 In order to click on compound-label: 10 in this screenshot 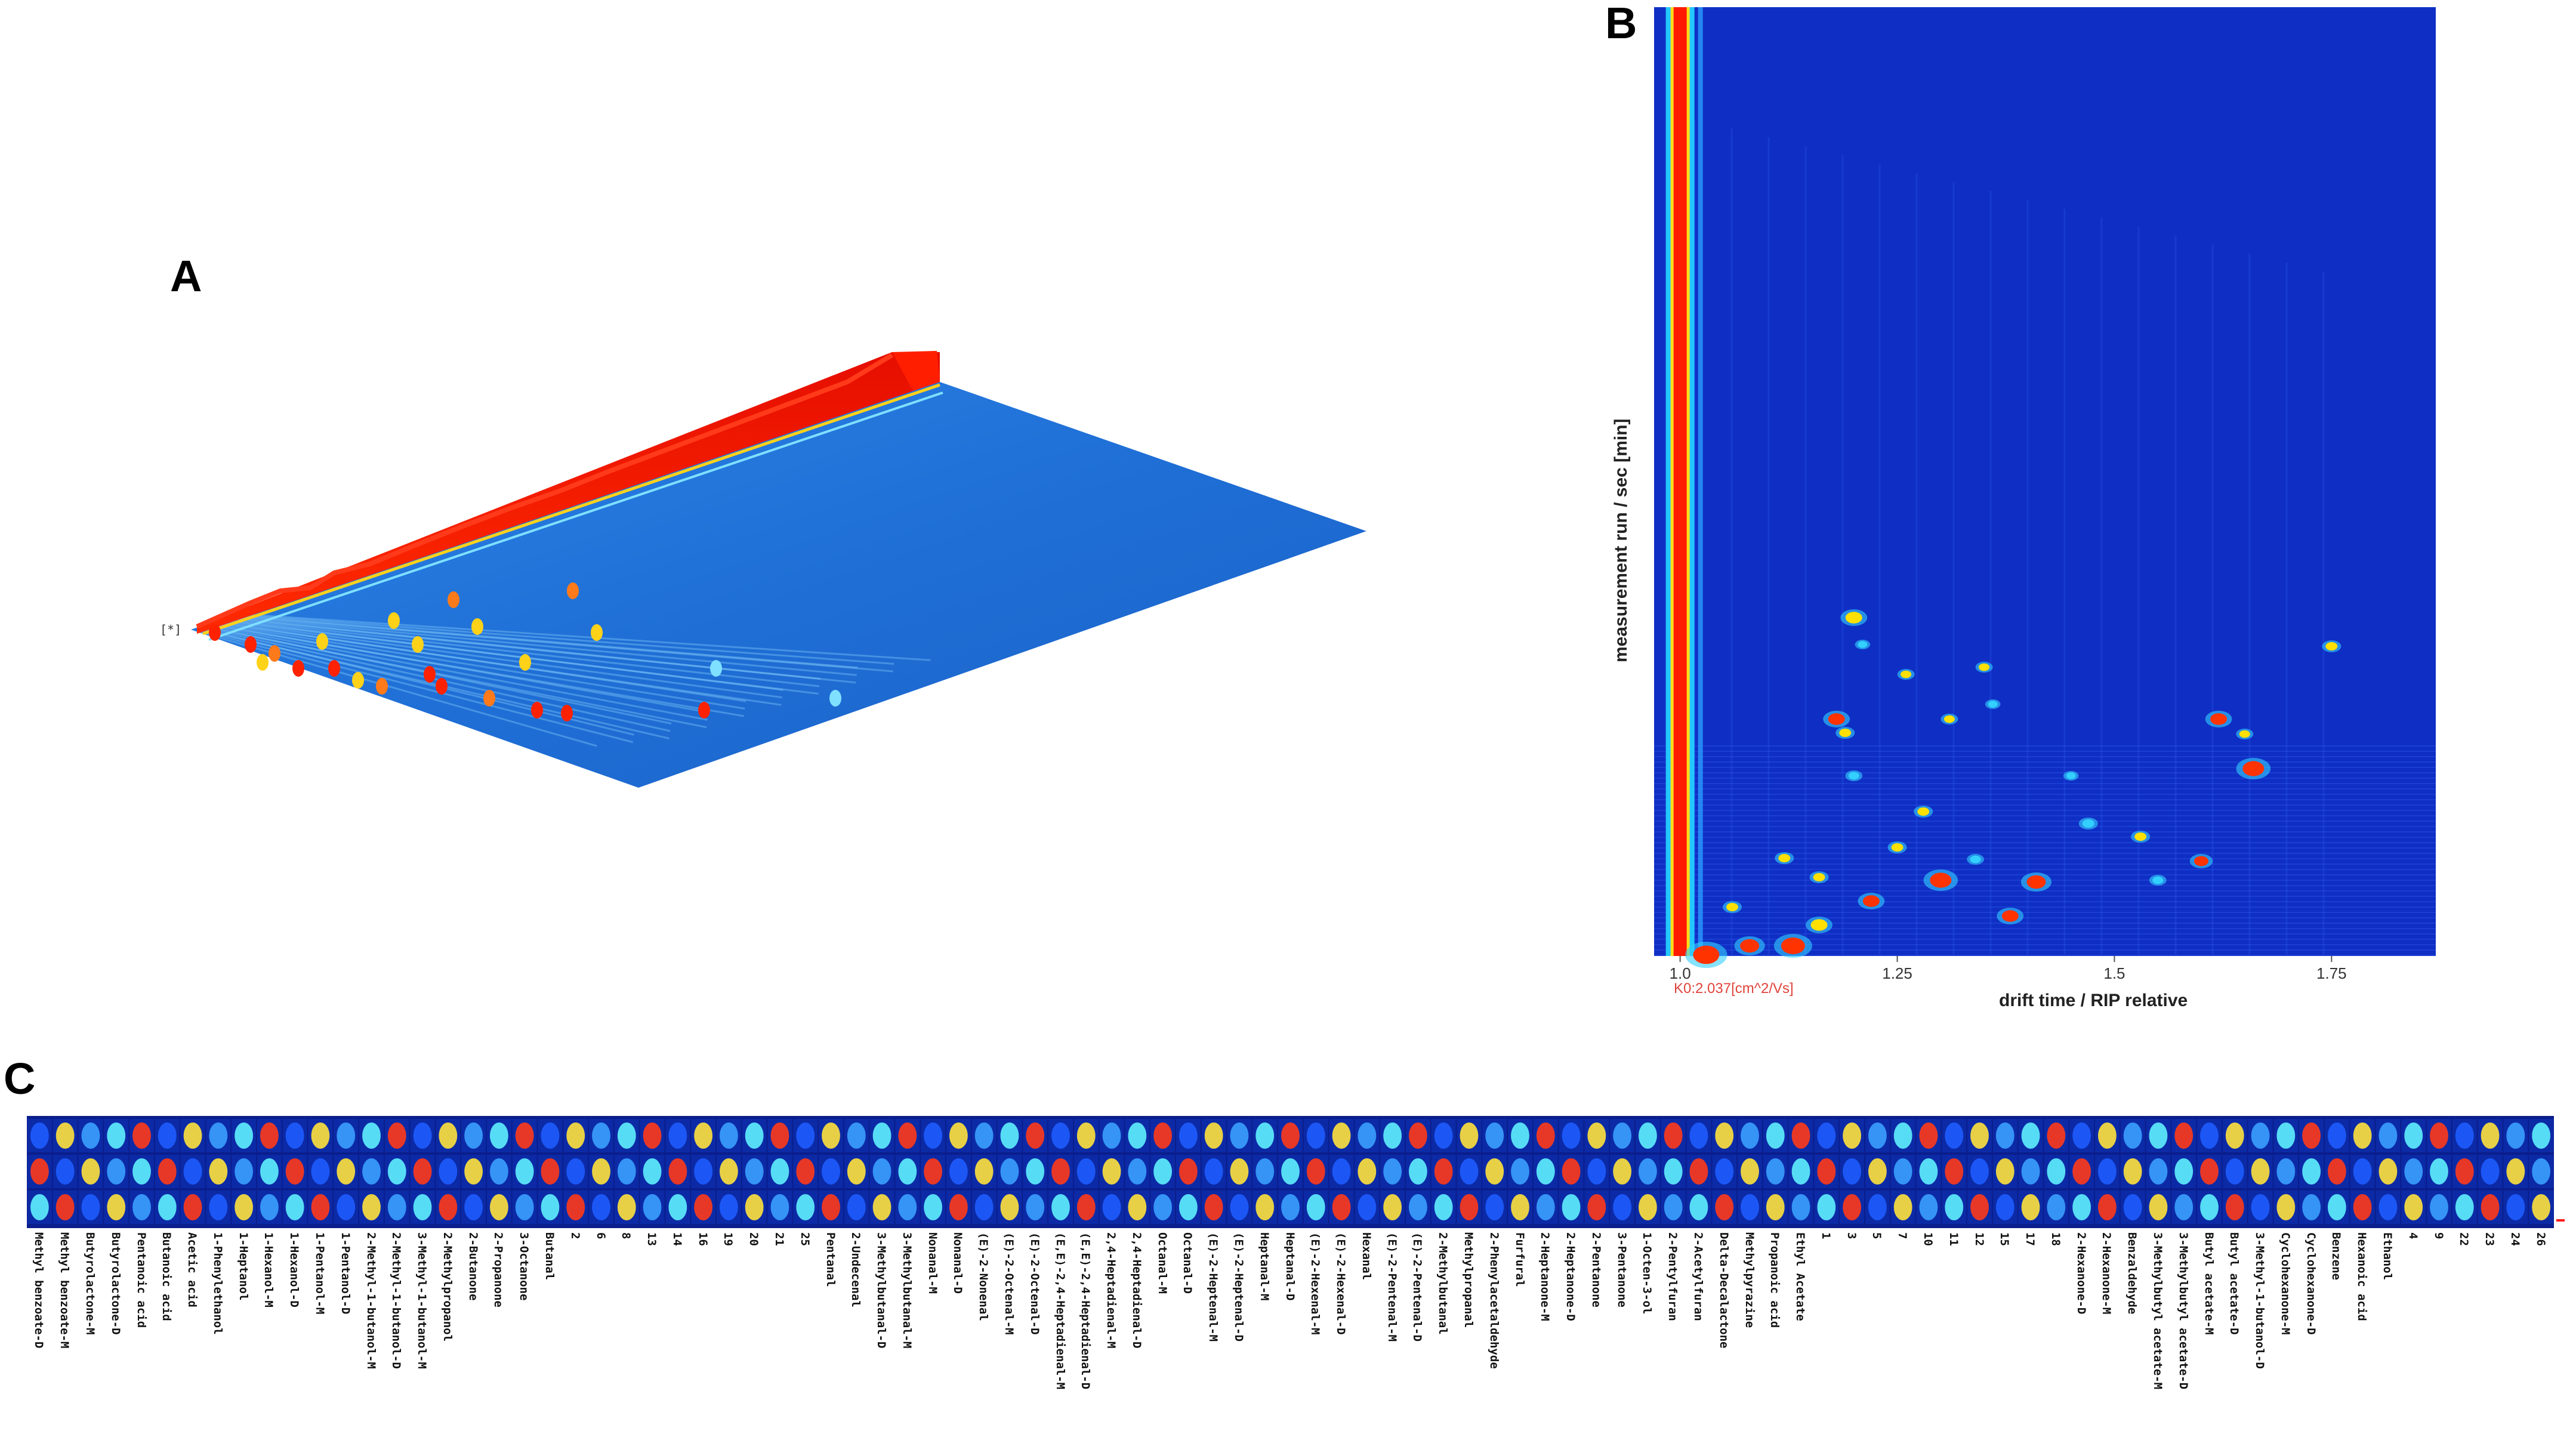, I will do `click(1928, 1239)`.